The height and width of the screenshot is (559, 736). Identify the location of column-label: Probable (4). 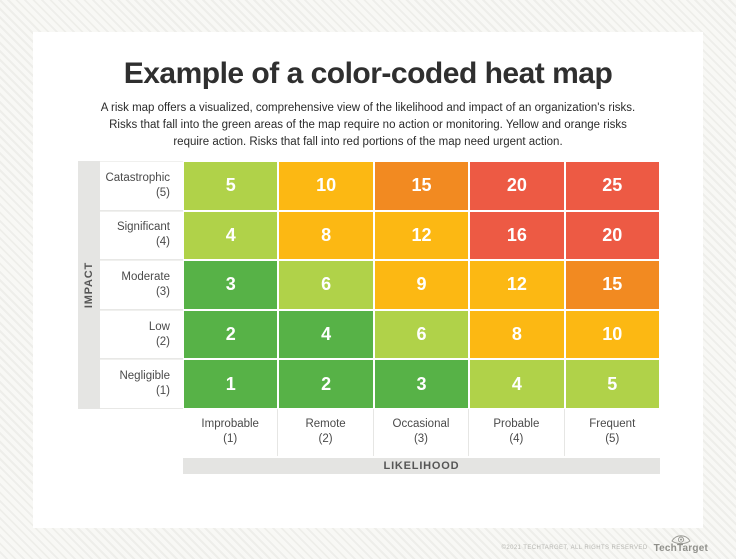
(517, 432).